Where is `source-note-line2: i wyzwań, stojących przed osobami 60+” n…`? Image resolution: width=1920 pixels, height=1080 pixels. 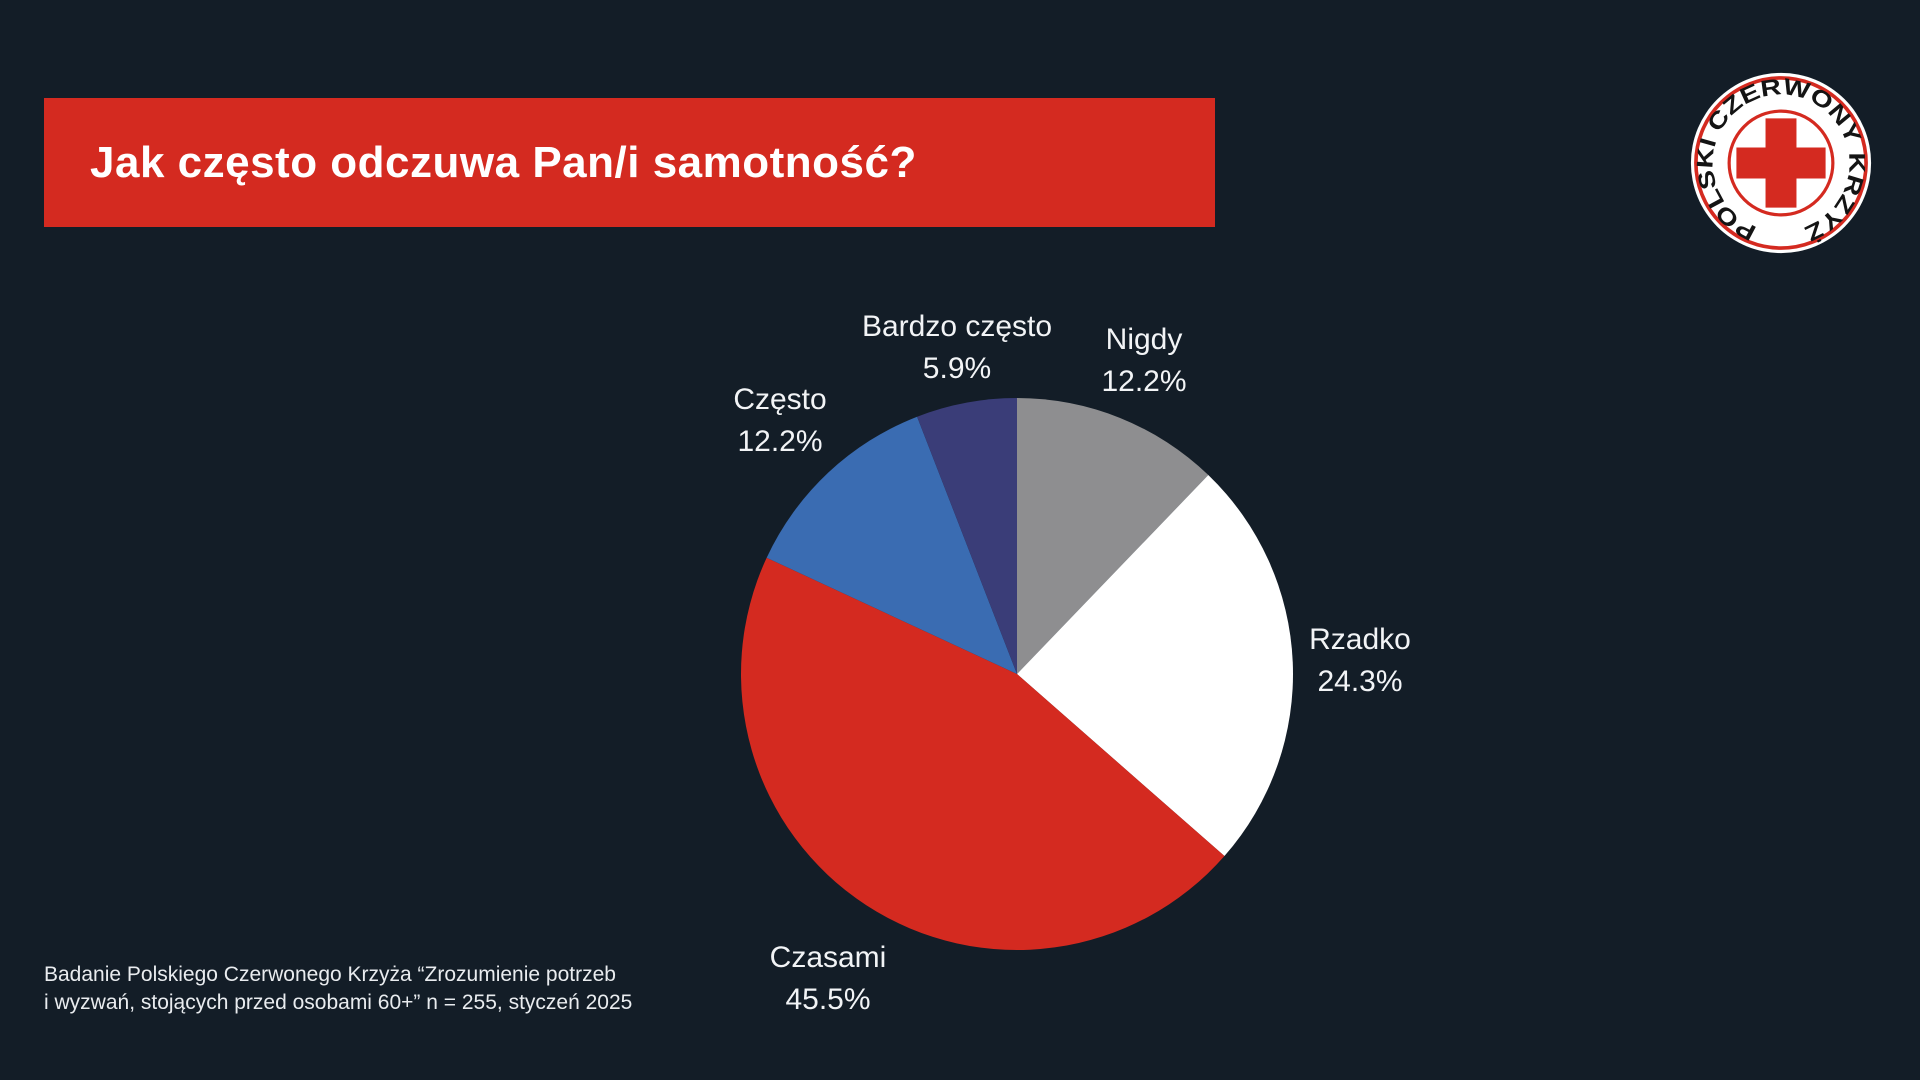
source-note-line2: i wyzwań, stojących przed osobami 60+” n… is located at coordinates (338, 1002).